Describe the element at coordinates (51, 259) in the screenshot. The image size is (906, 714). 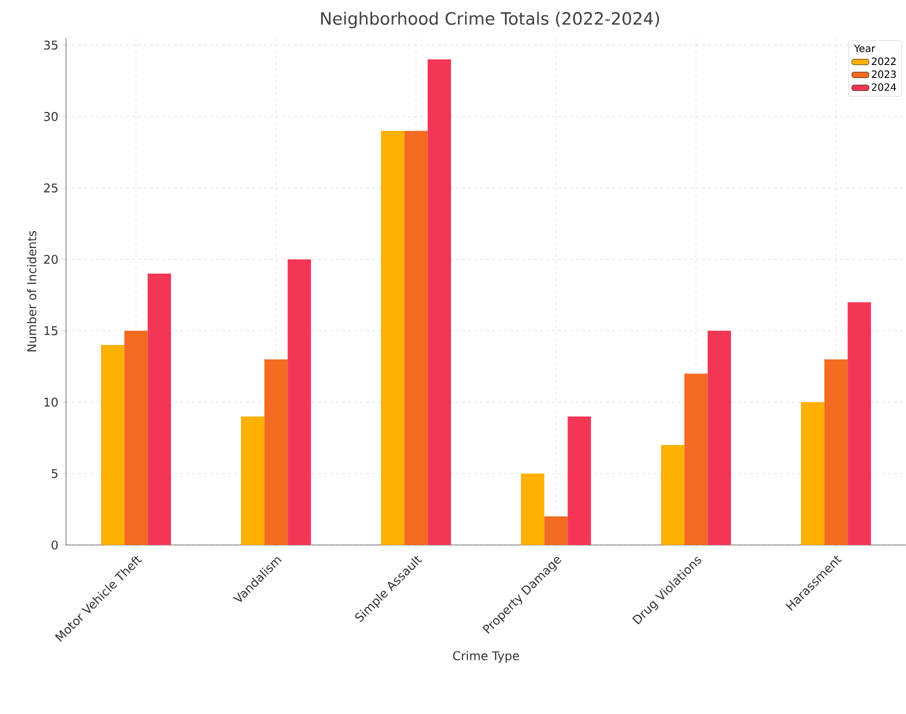
I see `y-tick-label: 20` at that location.